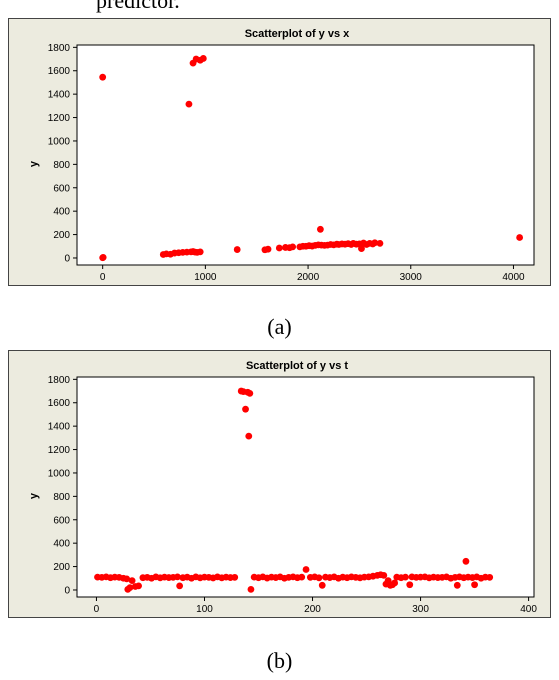  What do you see at coordinates (528, 609) in the screenshot?
I see `x-tick-label: 400` at bounding box center [528, 609].